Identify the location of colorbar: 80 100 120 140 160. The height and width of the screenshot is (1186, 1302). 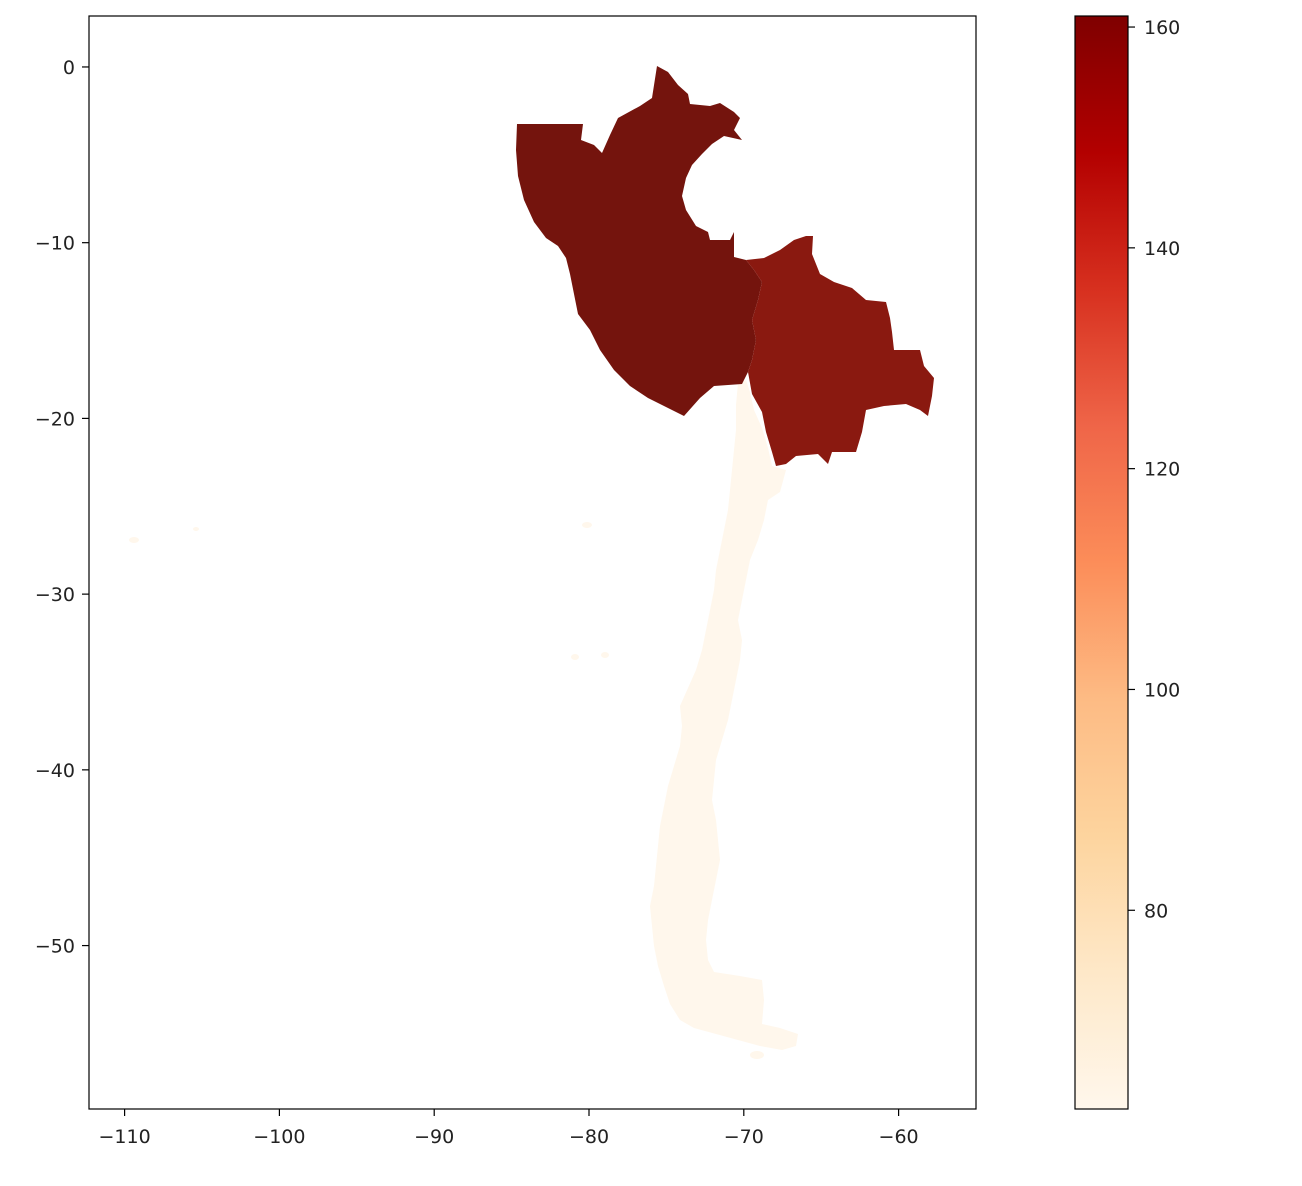
(1127, 562).